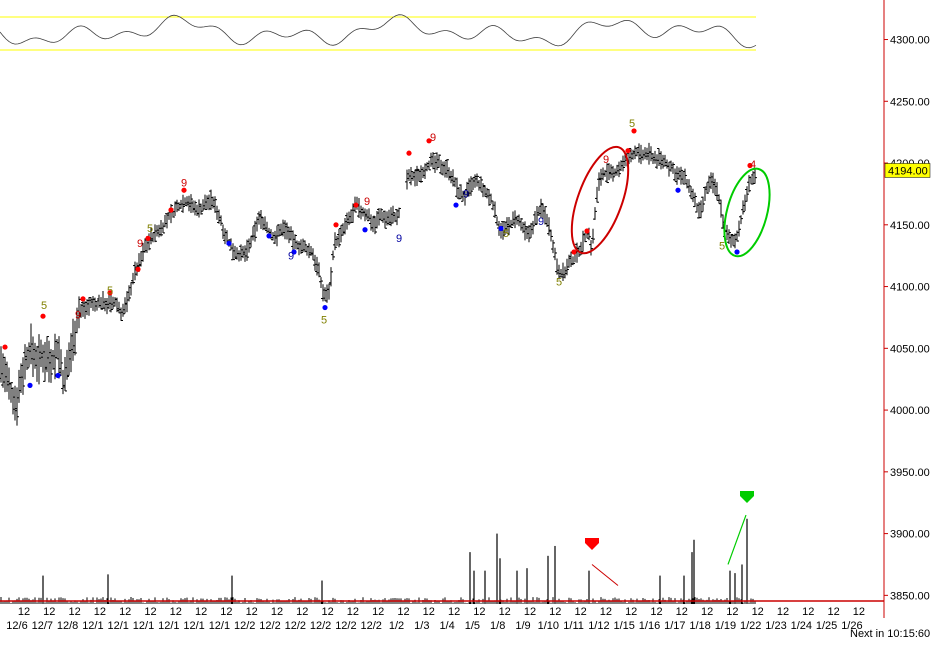 The image size is (945, 661). Describe the element at coordinates (67, 626) in the screenshot. I see `date-tick-label: 12/8` at that location.